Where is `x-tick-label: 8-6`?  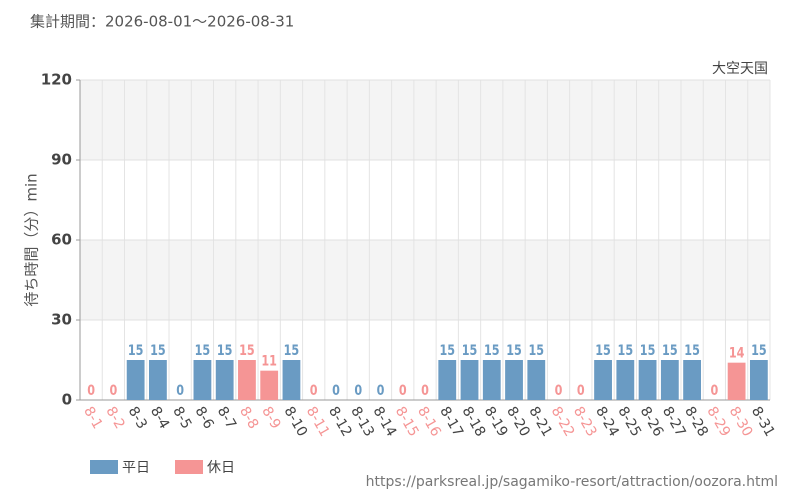
x-tick-label: 8-6 is located at coordinates (203, 418).